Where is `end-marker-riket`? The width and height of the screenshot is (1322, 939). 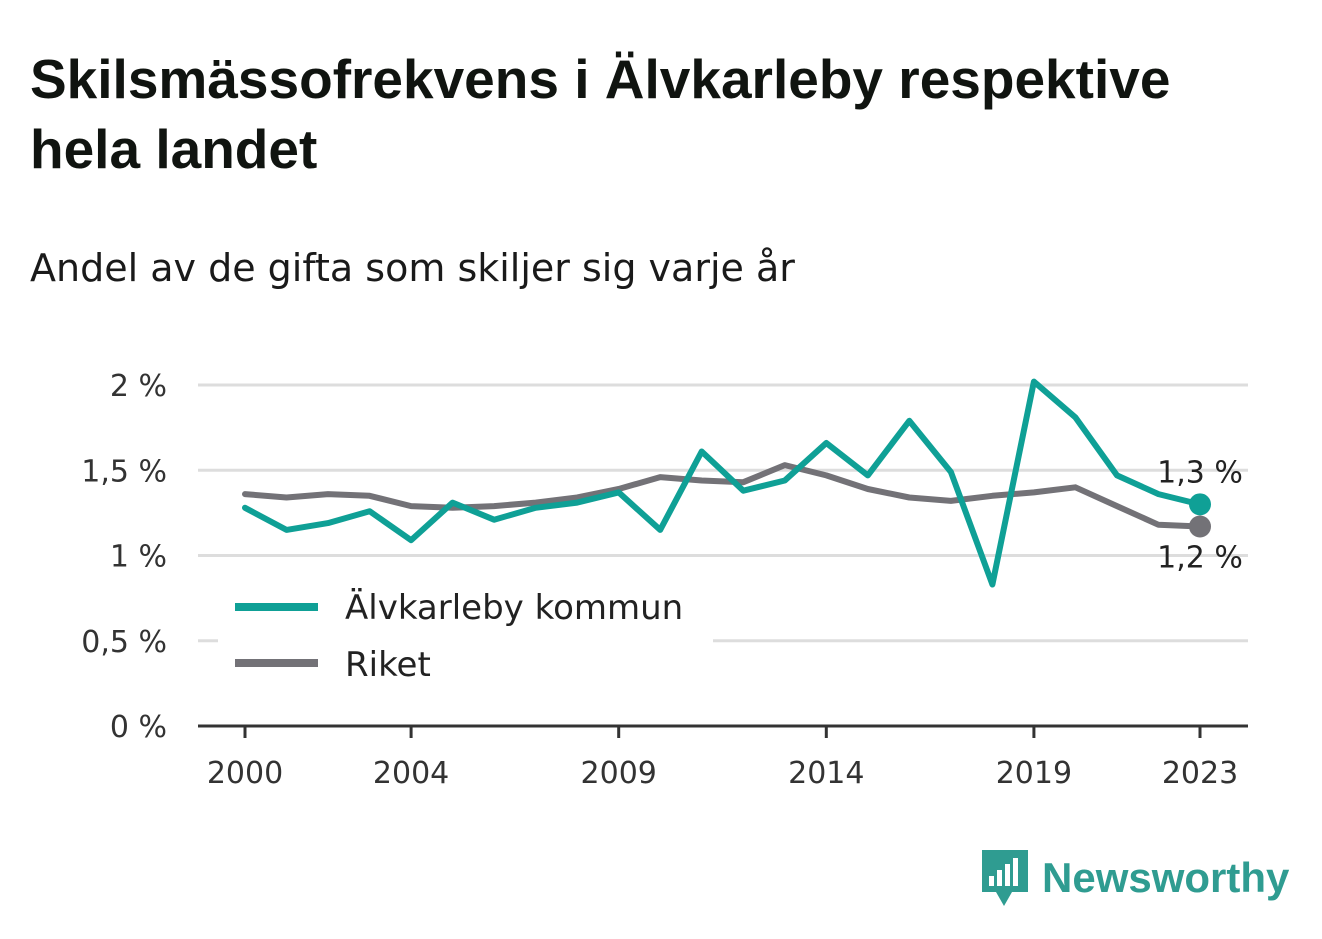 end-marker-riket is located at coordinates (1200, 526).